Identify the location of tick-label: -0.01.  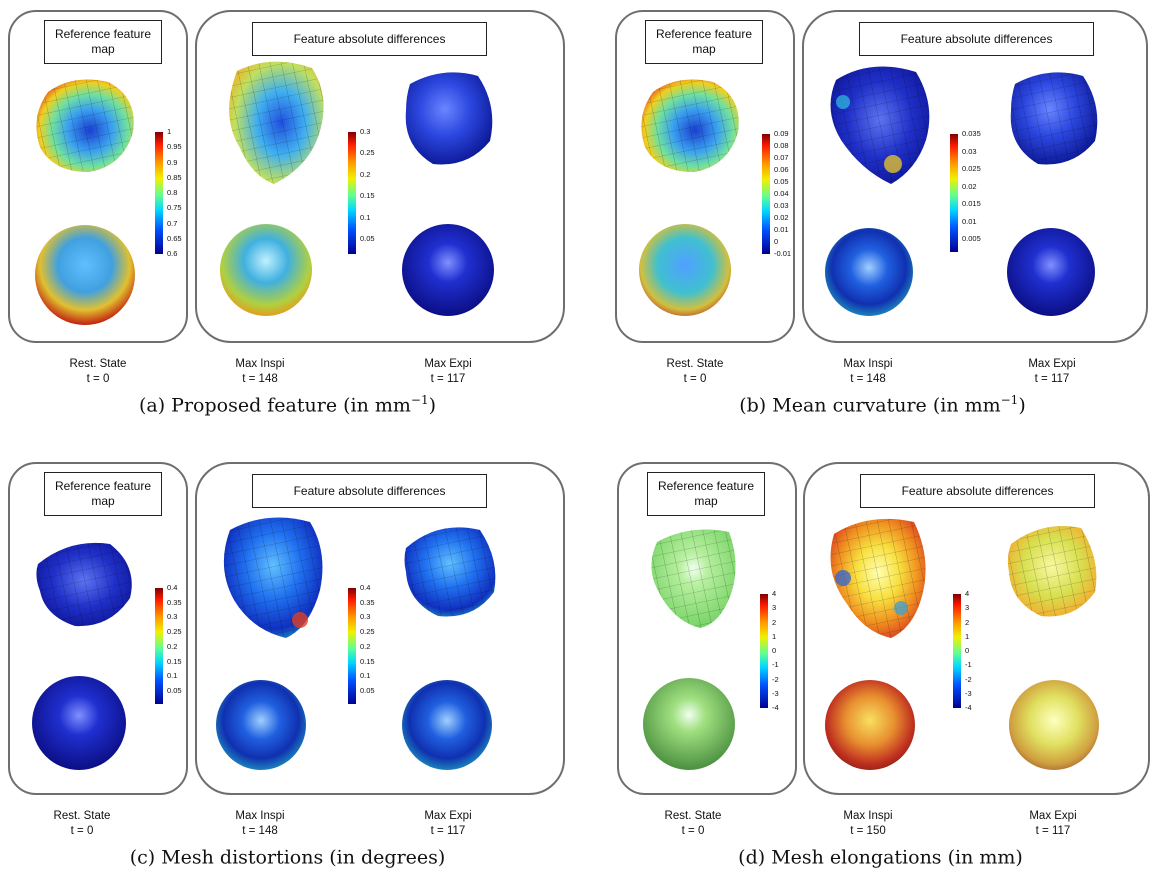
(783, 253).